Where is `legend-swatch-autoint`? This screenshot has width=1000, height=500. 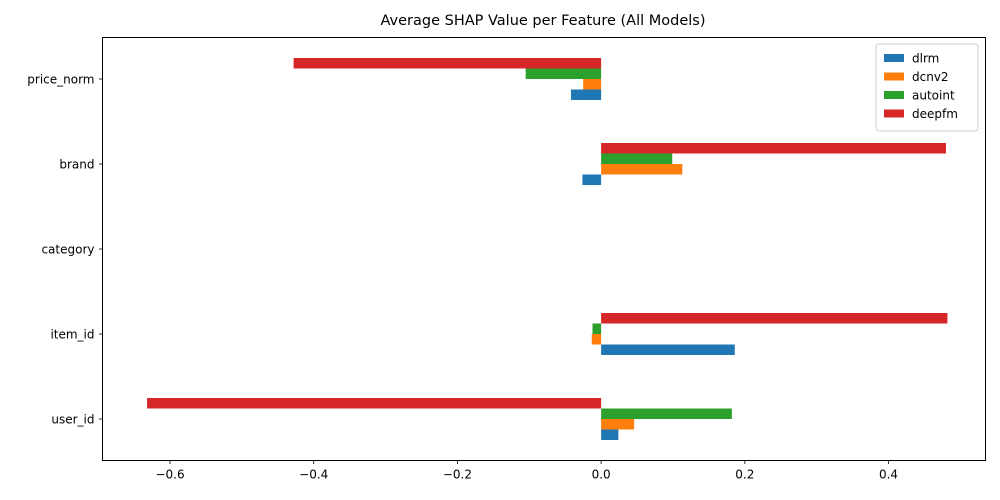 legend-swatch-autoint is located at coordinates (894, 95).